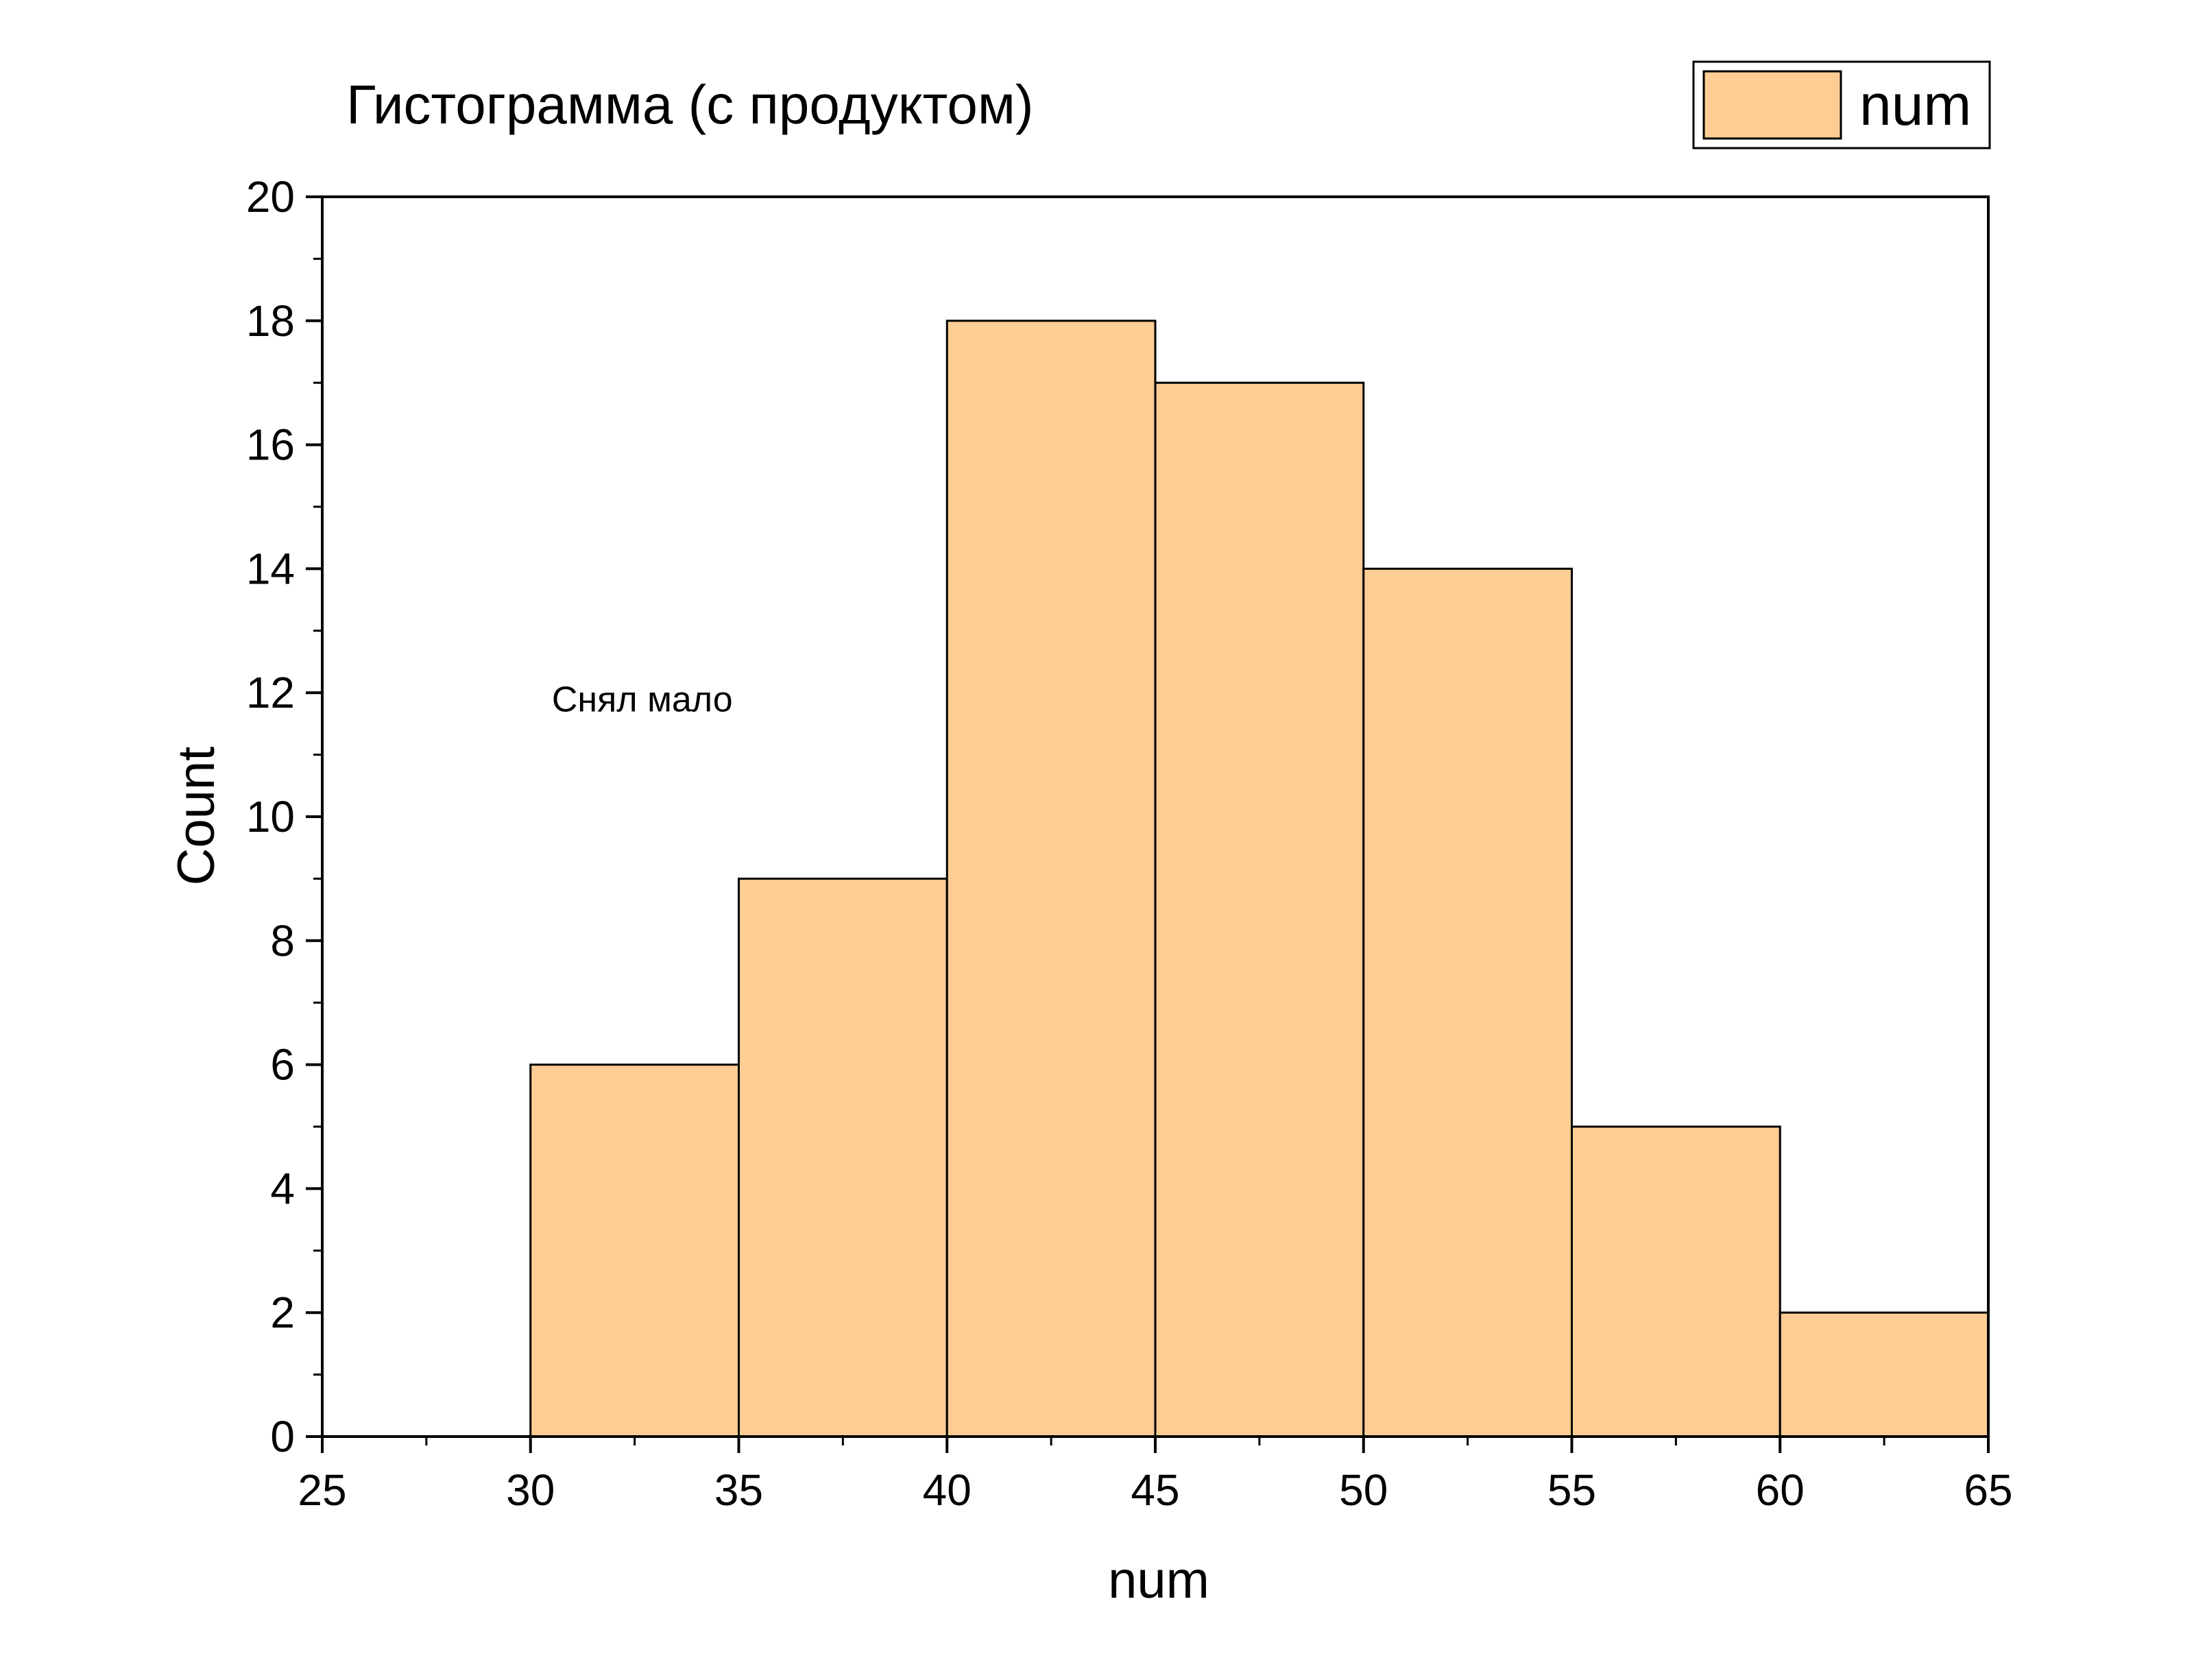  Describe the element at coordinates (1155, 1490) in the screenshot. I see `x-tick-label: 45` at that location.